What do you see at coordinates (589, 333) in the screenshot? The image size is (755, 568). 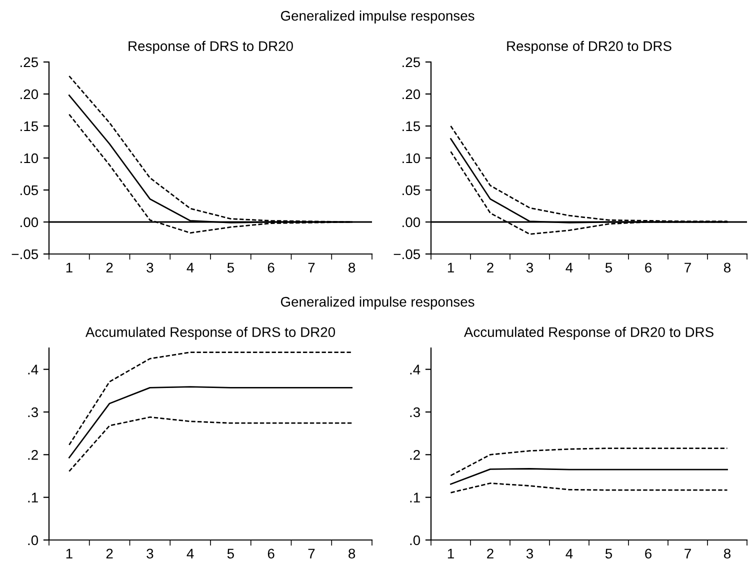 I see `chart-title: Accumulated Response of DR20 to DRS` at bounding box center [589, 333].